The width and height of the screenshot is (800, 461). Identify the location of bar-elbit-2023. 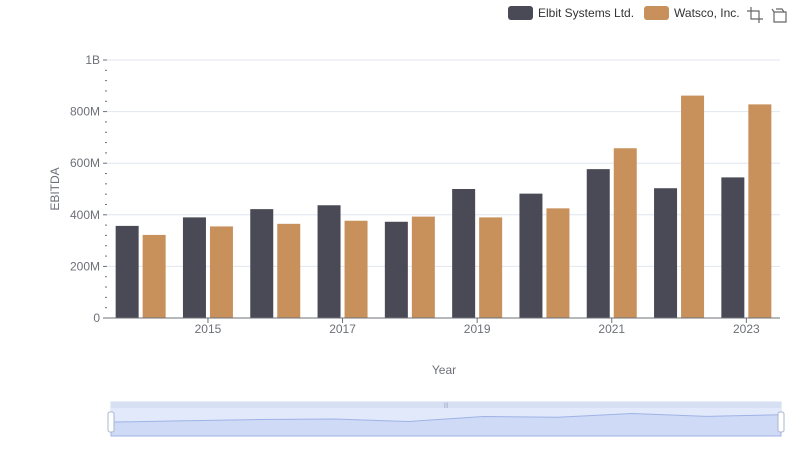
(733, 247).